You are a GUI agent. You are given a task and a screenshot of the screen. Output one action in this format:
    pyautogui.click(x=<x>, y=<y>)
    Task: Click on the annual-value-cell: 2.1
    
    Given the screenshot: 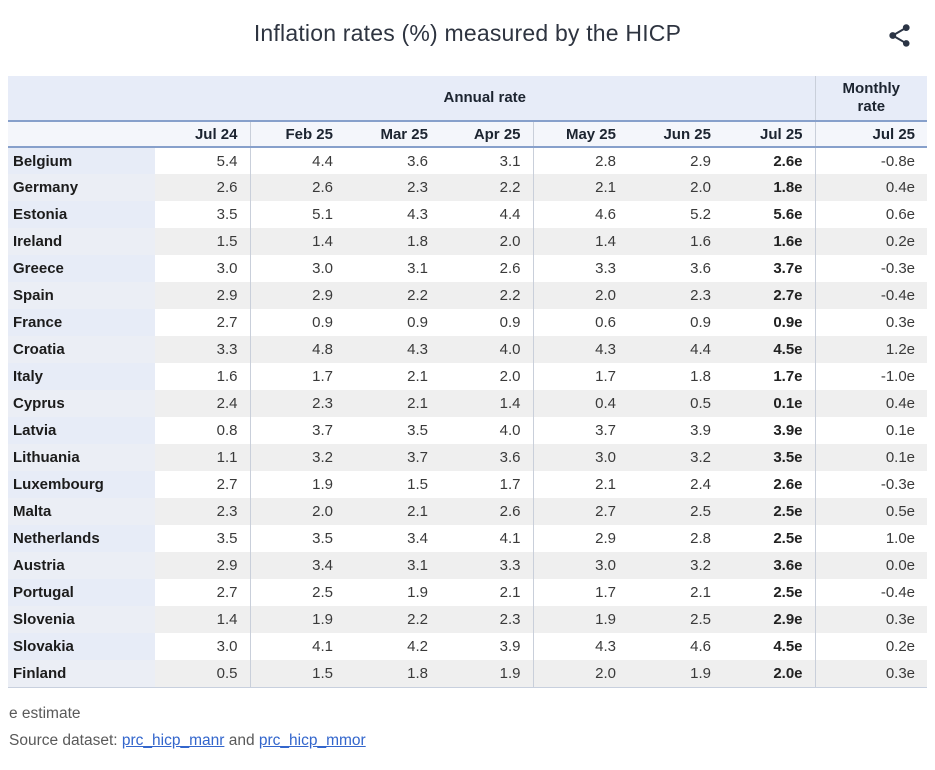 What is the action you would take?
    pyautogui.click(x=487, y=592)
    